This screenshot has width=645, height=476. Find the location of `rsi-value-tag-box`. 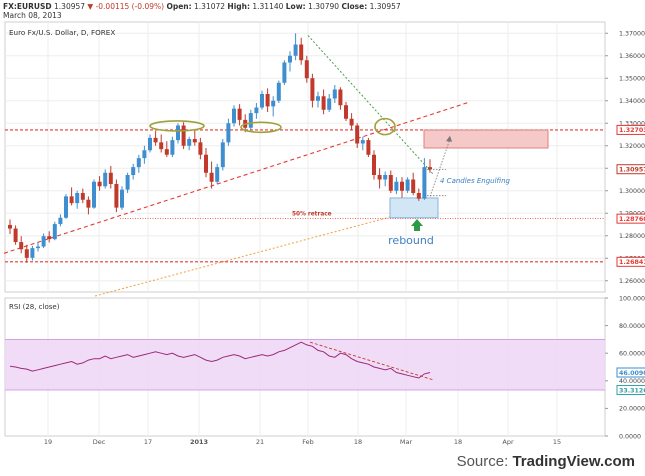

rsi-value-tag-box is located at coordinates (630, 390).